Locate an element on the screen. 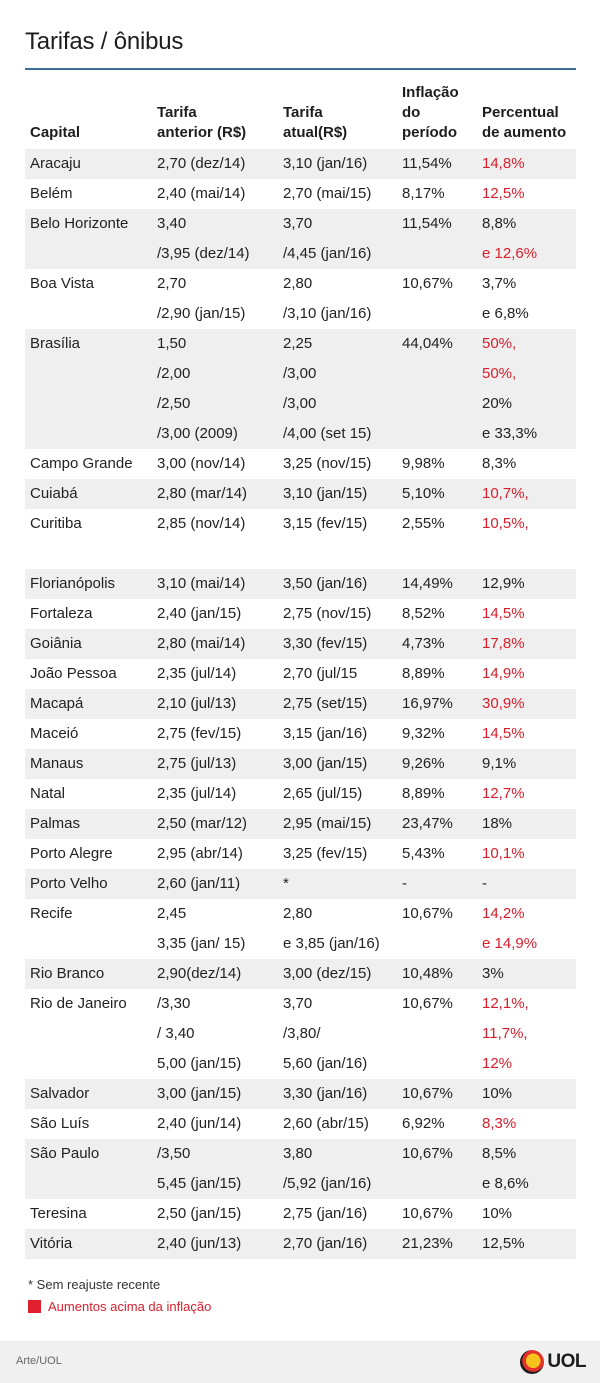  cell-percentual-line: 12,7% is located at coordinates (503, 793).